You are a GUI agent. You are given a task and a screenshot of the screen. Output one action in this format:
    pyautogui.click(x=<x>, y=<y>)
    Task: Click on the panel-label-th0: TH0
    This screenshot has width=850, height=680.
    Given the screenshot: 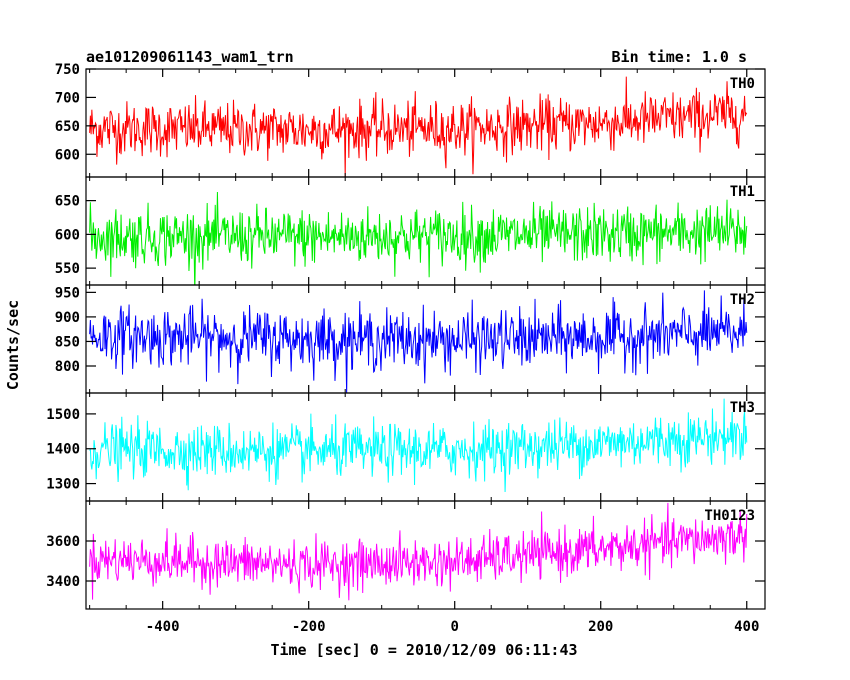 What is the action you would take?
    pyautogui.click(x=742, y=84)
    